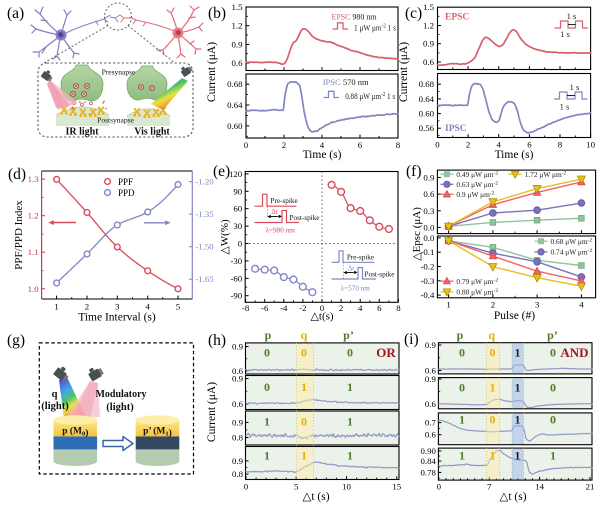 The height and width of the screenshot is (508, 600). Describe the element at coordinates (477, 292) in the screenshot. I see `svg-text: 0.88 μW μm-2` at that location.